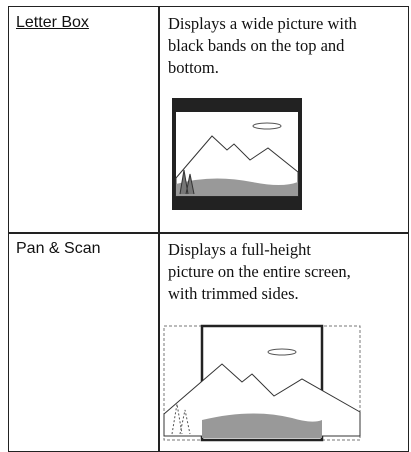 The width and height of the screenshot is (411, 452). I want to click on description-line: picture on the entire screen,, so click(259, 271).